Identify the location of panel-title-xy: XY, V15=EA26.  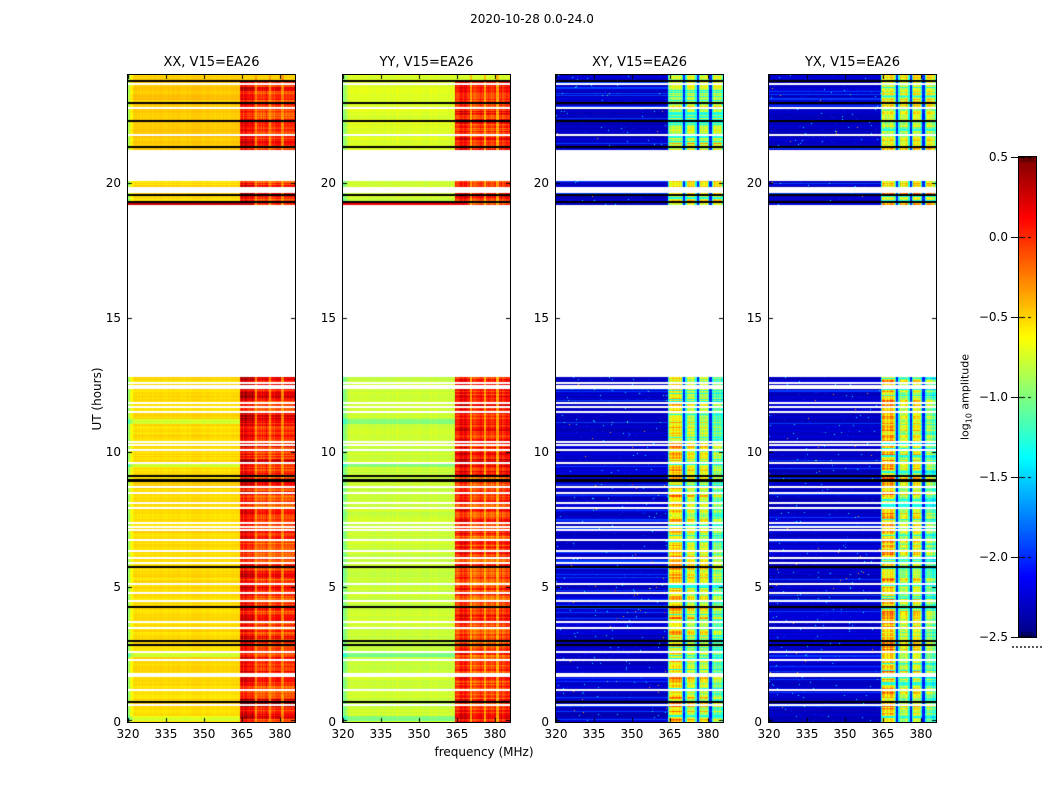
(639, 62).